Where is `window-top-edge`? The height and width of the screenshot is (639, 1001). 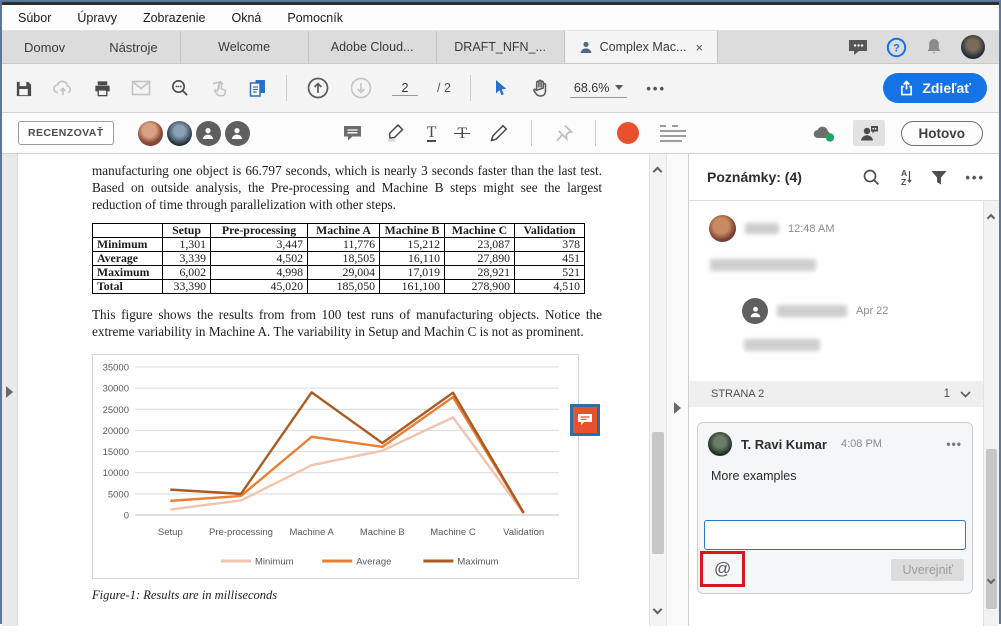 window-top-edge is located at coordinates (500, 3).